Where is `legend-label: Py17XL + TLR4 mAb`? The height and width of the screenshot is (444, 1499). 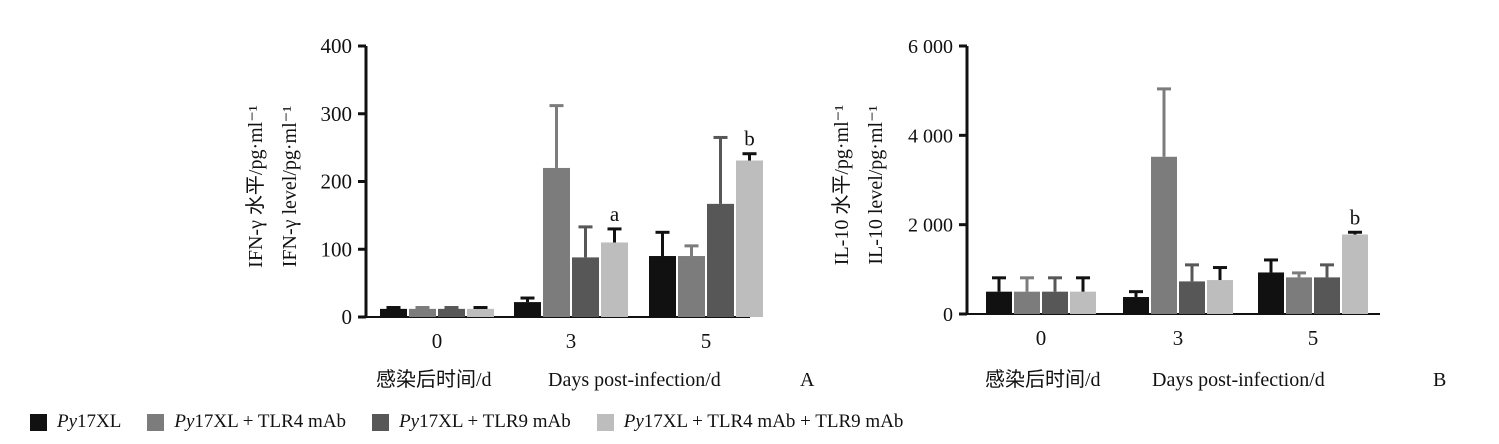 legend-label: Py17XL + TLR4 mAb is located at coordinates (260, 421).